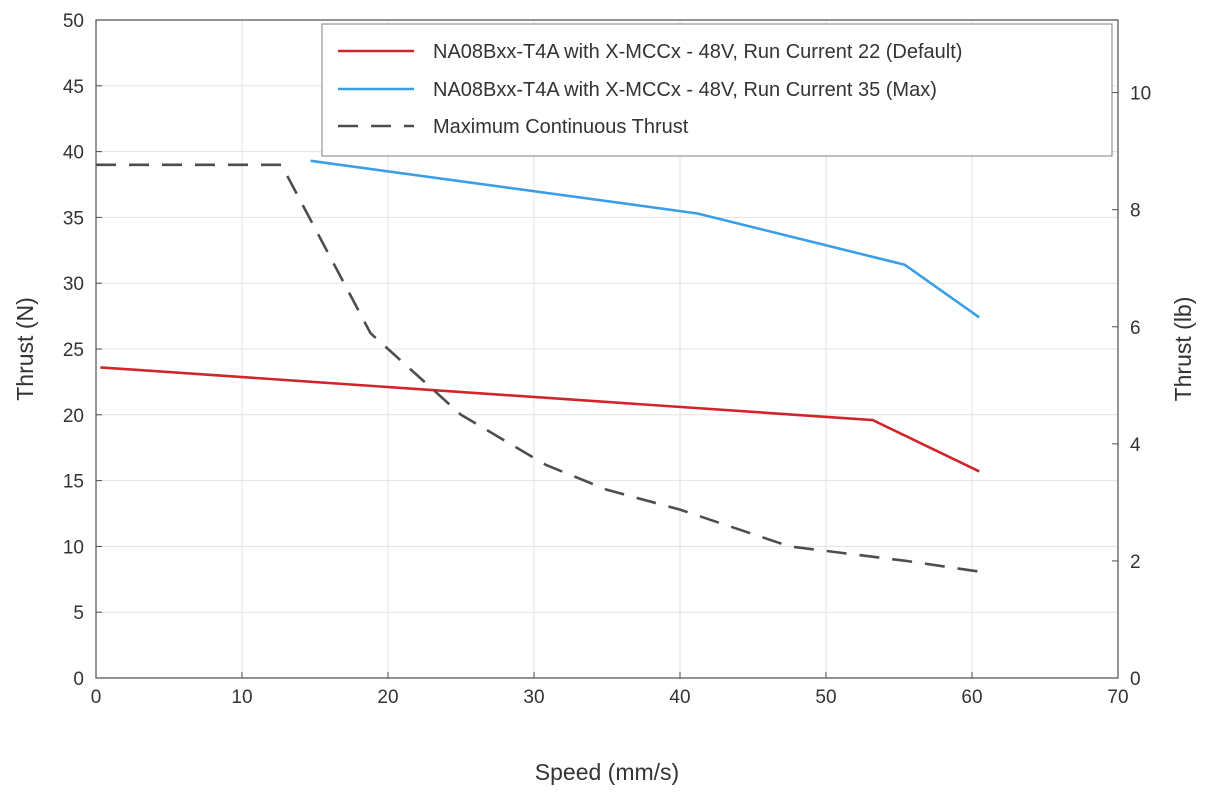  I want to click on y2-tick-label: 0, so click(1135, 679).